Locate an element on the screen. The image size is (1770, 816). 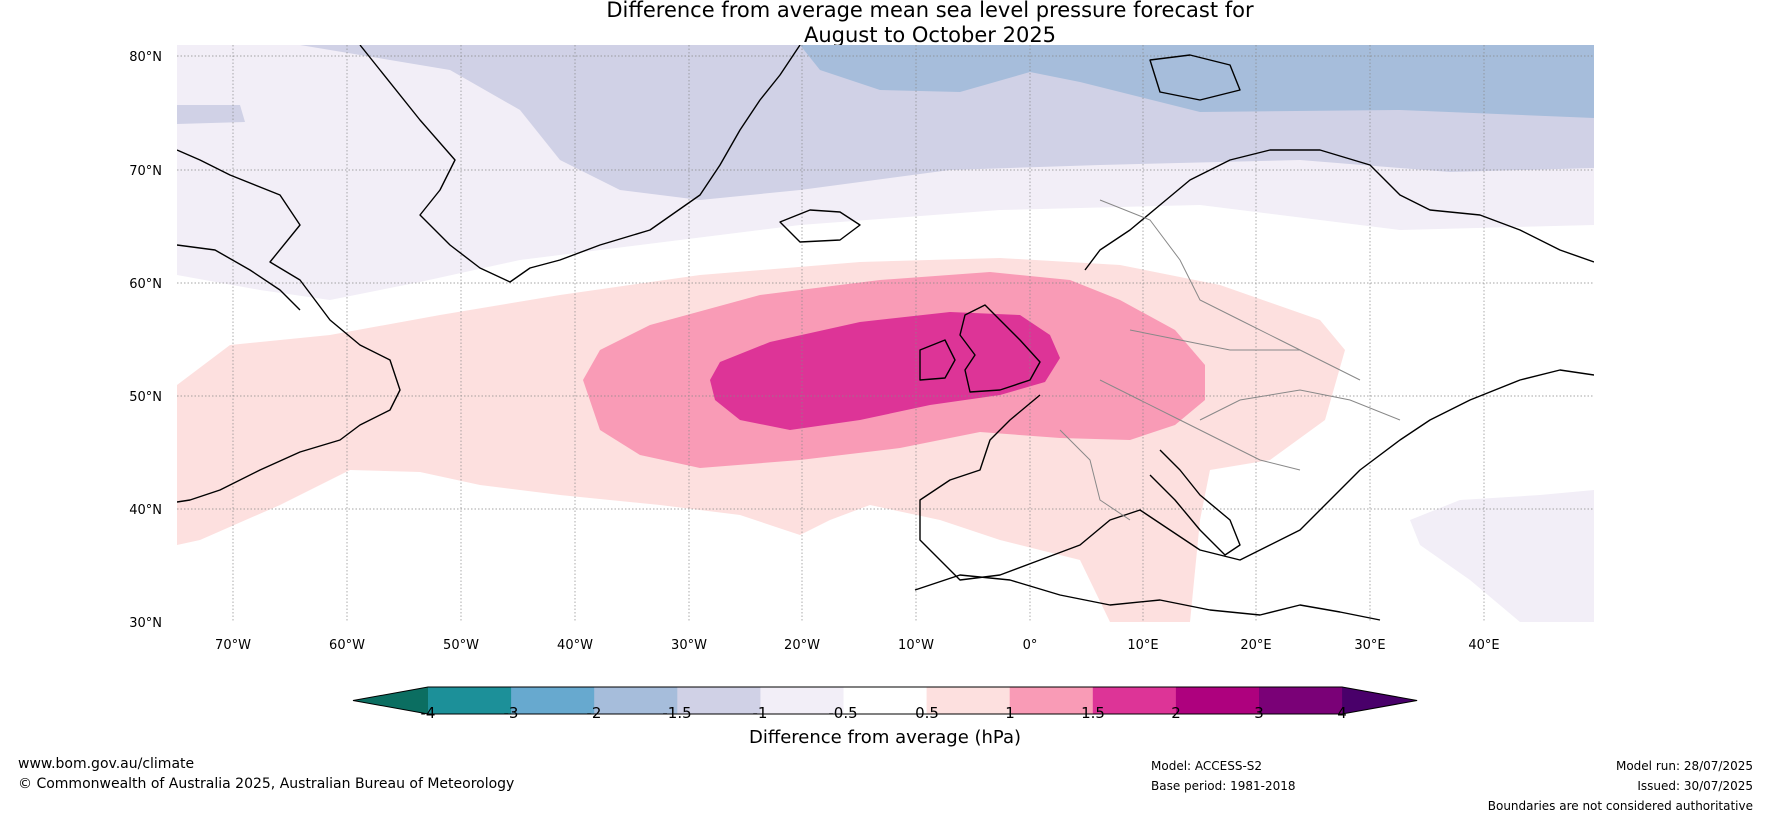
issued-text: Issued: 30/07/2025 is located at coordinates (1695, 786).